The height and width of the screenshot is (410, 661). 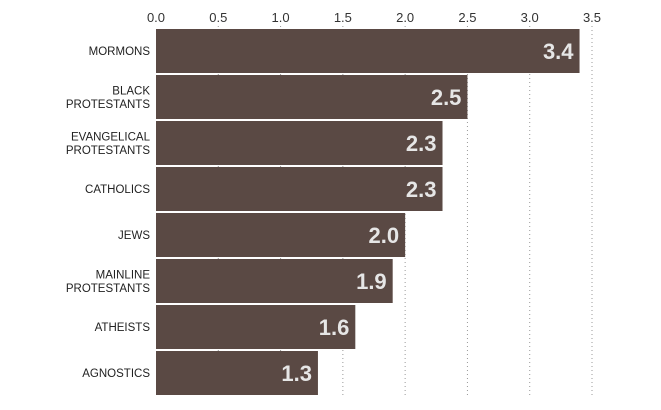 I want to click on value-label: 3.4, so click(x=558, y=51).